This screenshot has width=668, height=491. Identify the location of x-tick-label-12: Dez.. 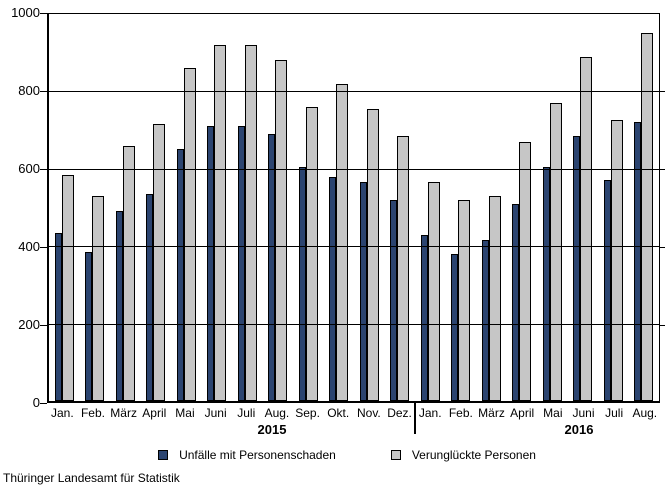
(399, 413).